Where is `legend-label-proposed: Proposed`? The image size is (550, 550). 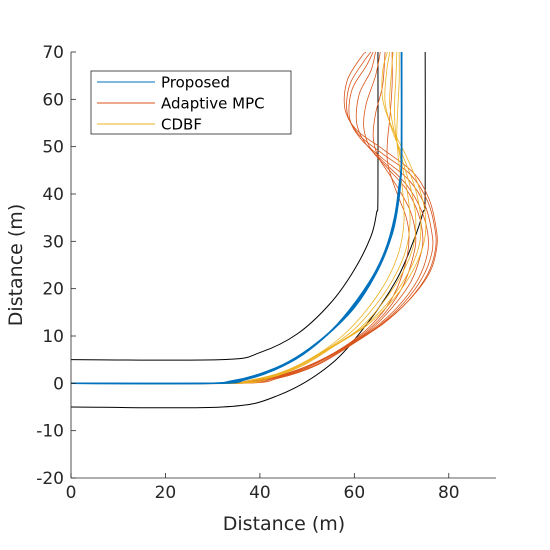
legend-label-proposed: Proposed is located at coordinates (195, 83).